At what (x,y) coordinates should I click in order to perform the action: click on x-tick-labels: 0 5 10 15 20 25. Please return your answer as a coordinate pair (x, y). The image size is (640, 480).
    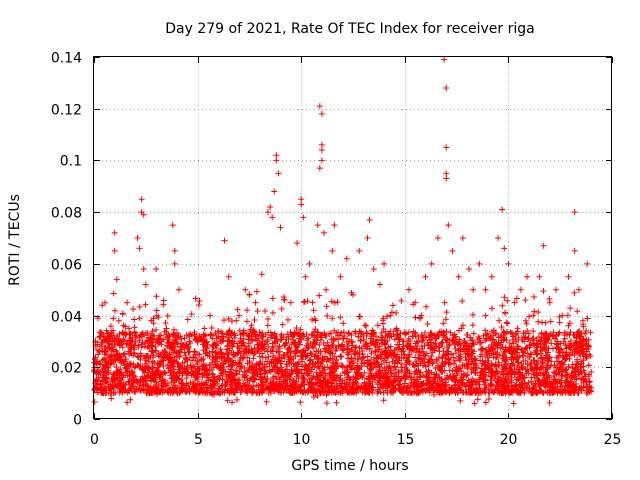
    Looking at the image, I should click on (355, 440).